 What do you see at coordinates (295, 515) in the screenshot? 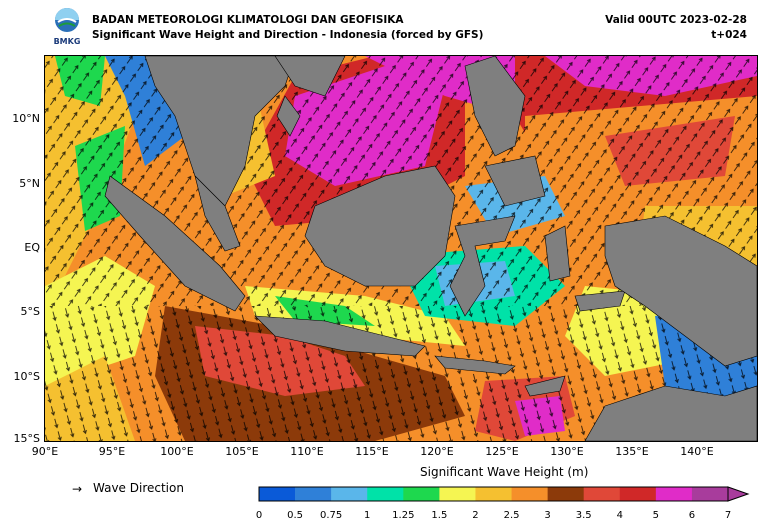
I see `colorbar-tick-label: 0.5` at bounding box center [295, 515].